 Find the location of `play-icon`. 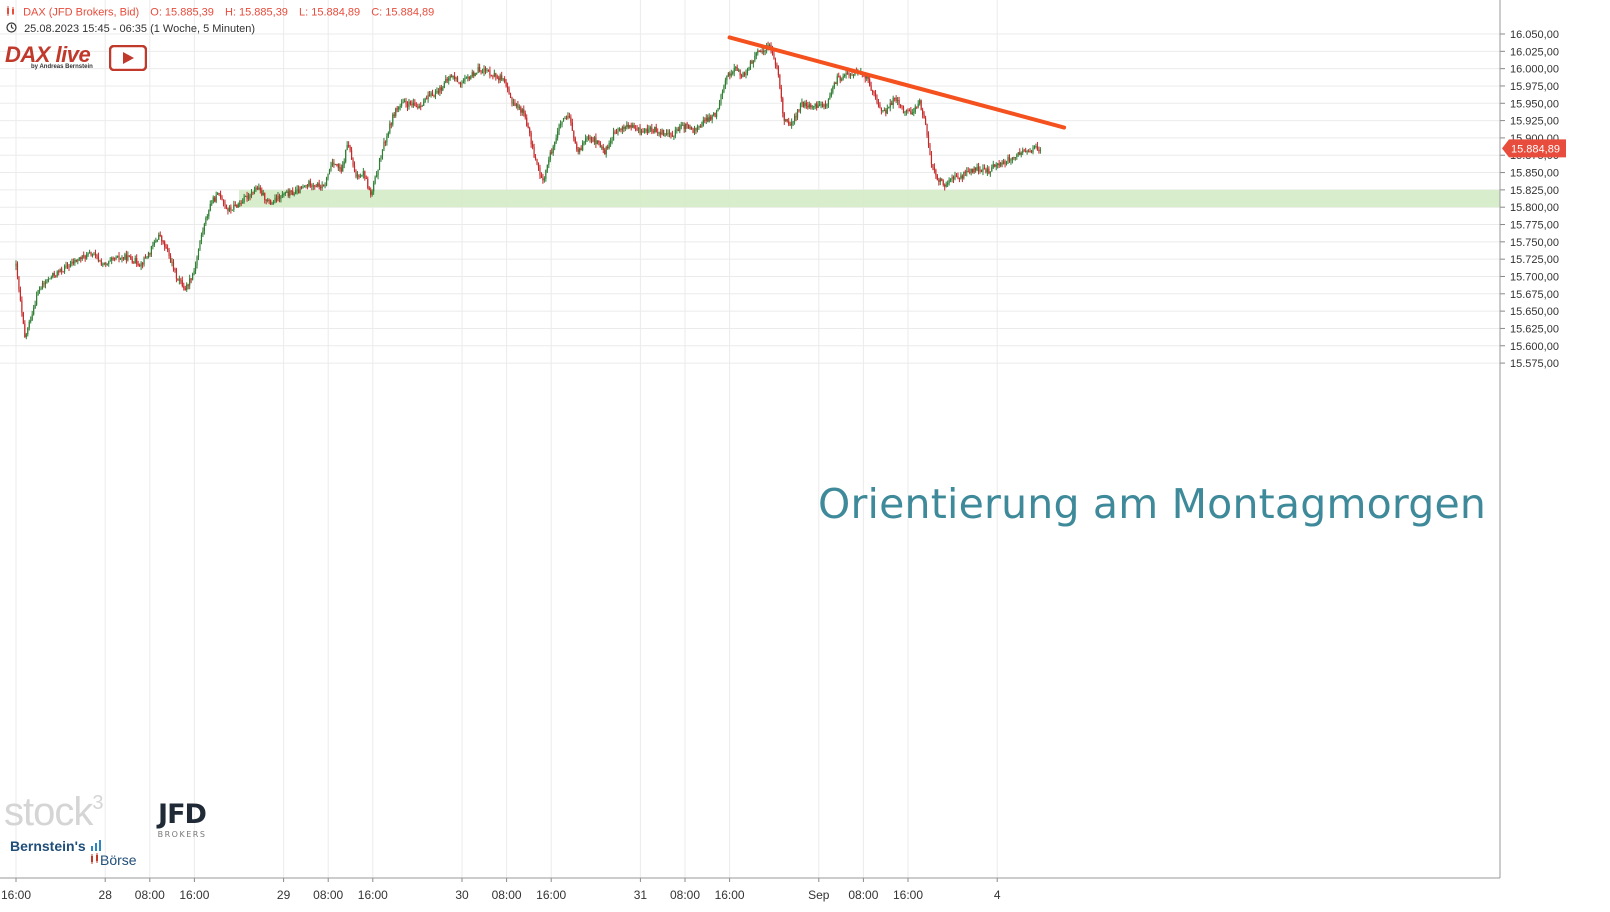

play-icon is located at coordinates (128, 60).